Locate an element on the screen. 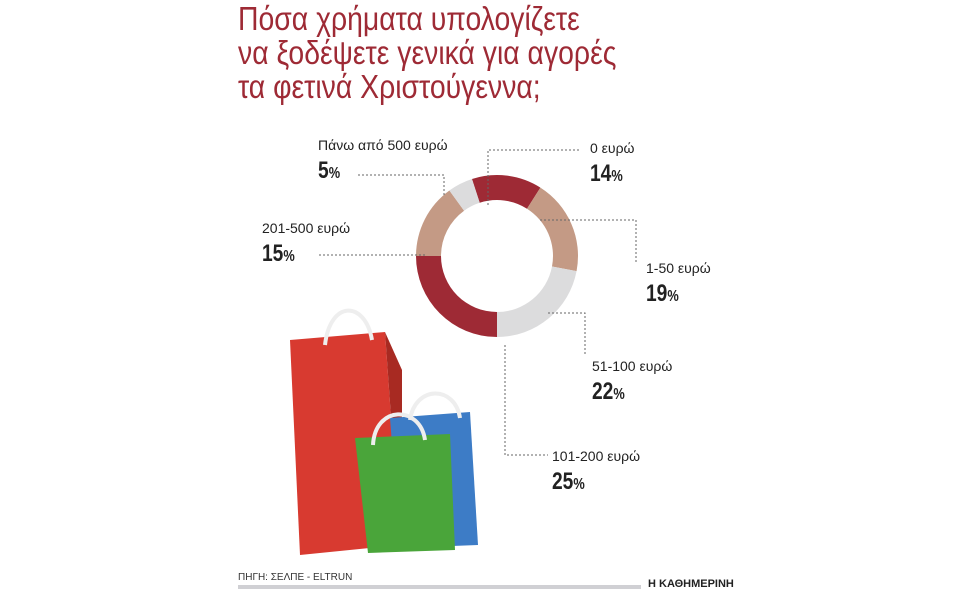  title-line: Πόσα χρήματα υπολογίζετε is located at coordinates (409, 18).